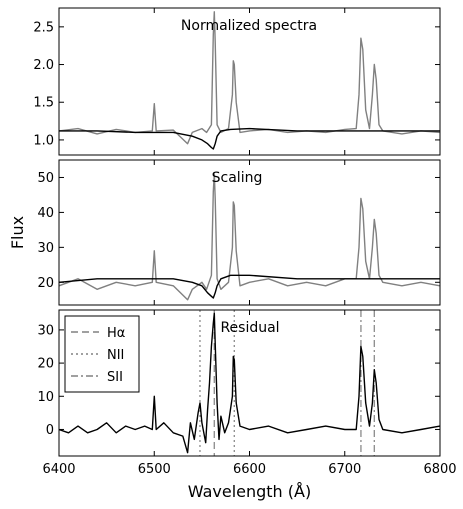 The image size is (463, 509). I want to click on panel-title: Residual, so click(249, 328).